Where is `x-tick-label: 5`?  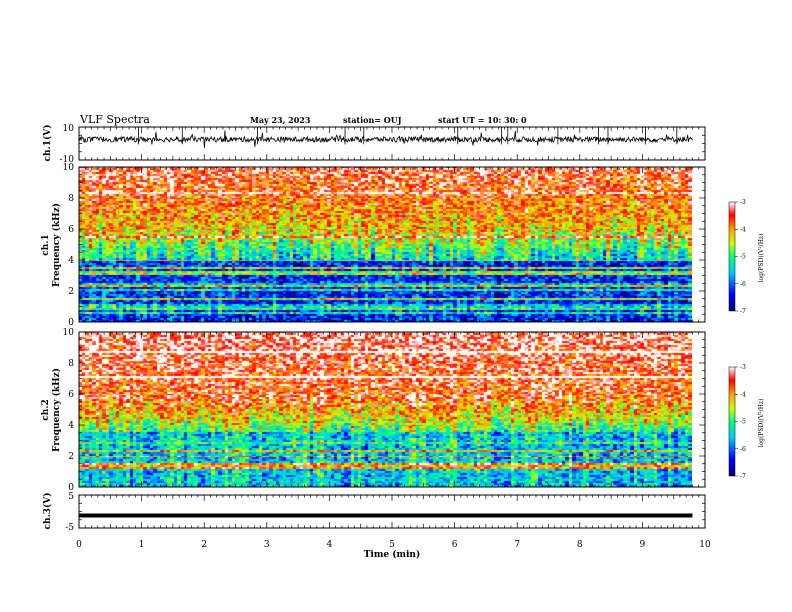 x-tick-label: 5 is located at coordinates (392, 545).